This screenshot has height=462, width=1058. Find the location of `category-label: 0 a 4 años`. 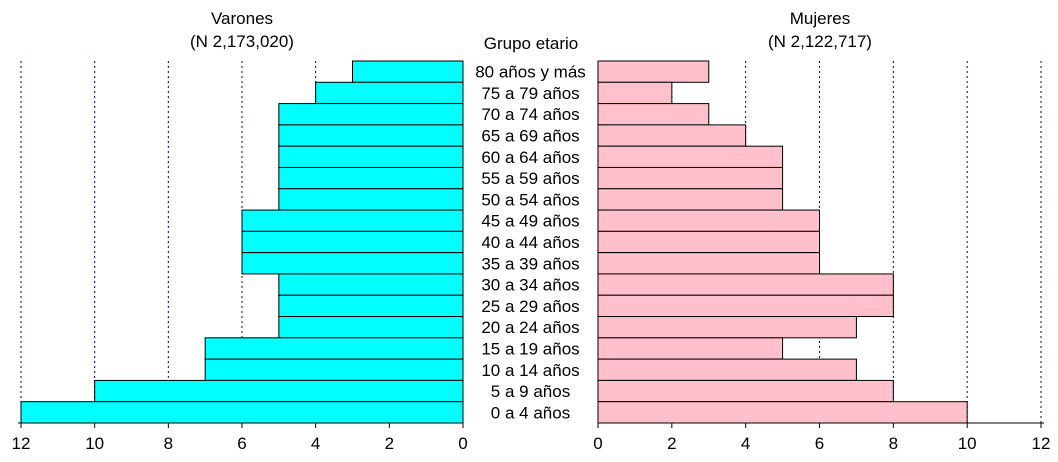

category-label: 0 a 4 años is located at coordinates (530, 412).